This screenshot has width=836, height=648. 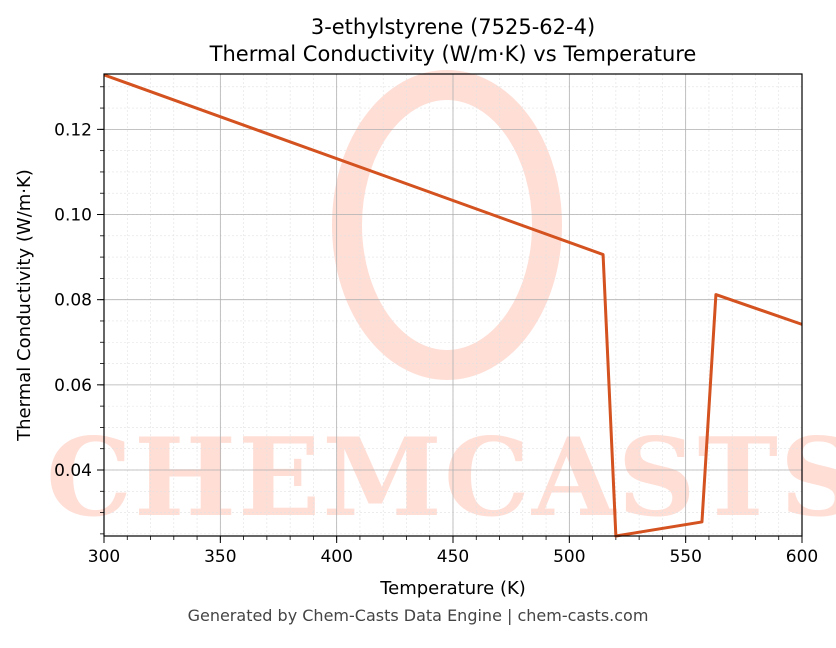 I want to click on x-axis: 300 350 400 450 500 550 600, so click(x=453, y=551).